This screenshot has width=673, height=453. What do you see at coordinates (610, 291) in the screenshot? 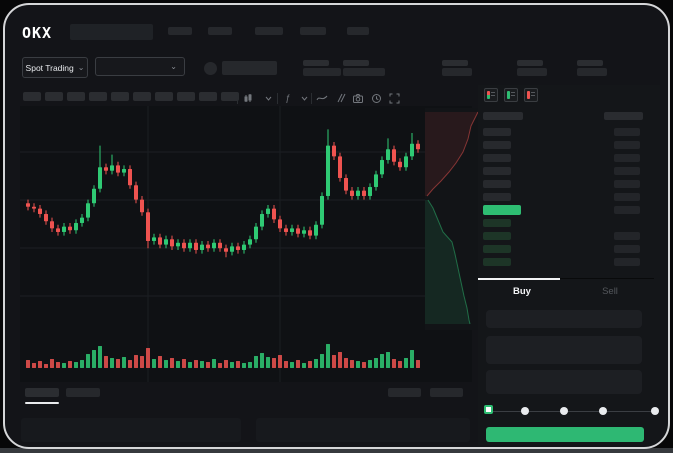
I see `tab-sell: Sell` at bounding box center [610, 291].